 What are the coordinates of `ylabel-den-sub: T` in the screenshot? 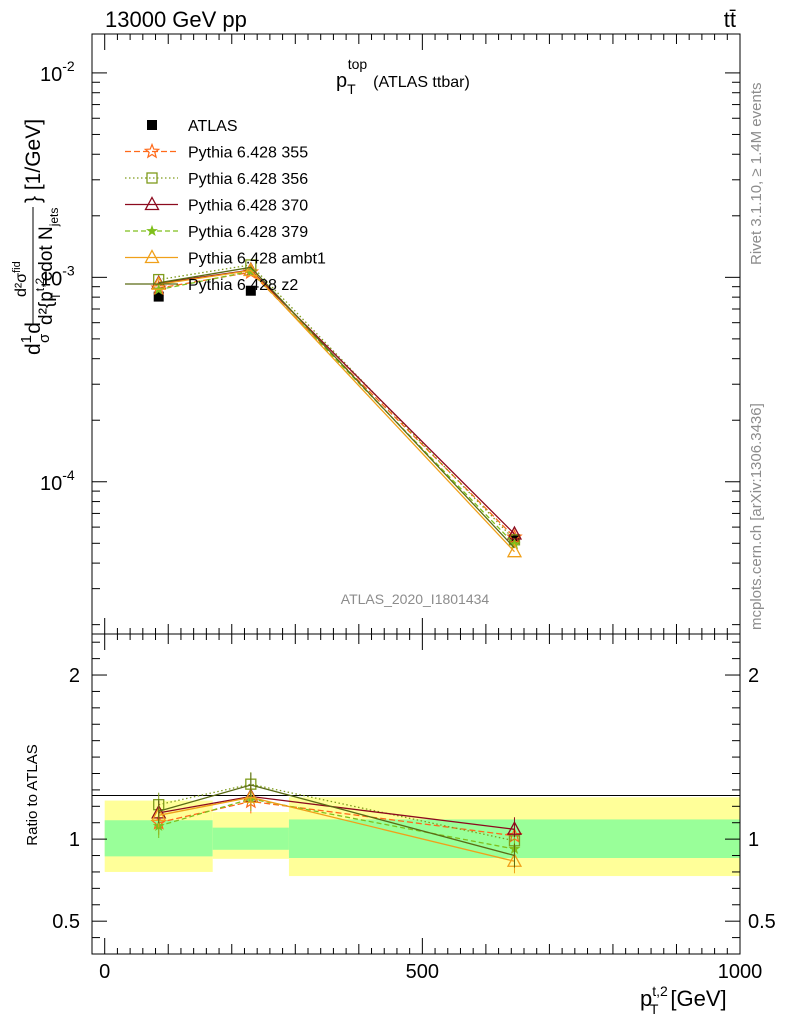 It's located at (56, 296).